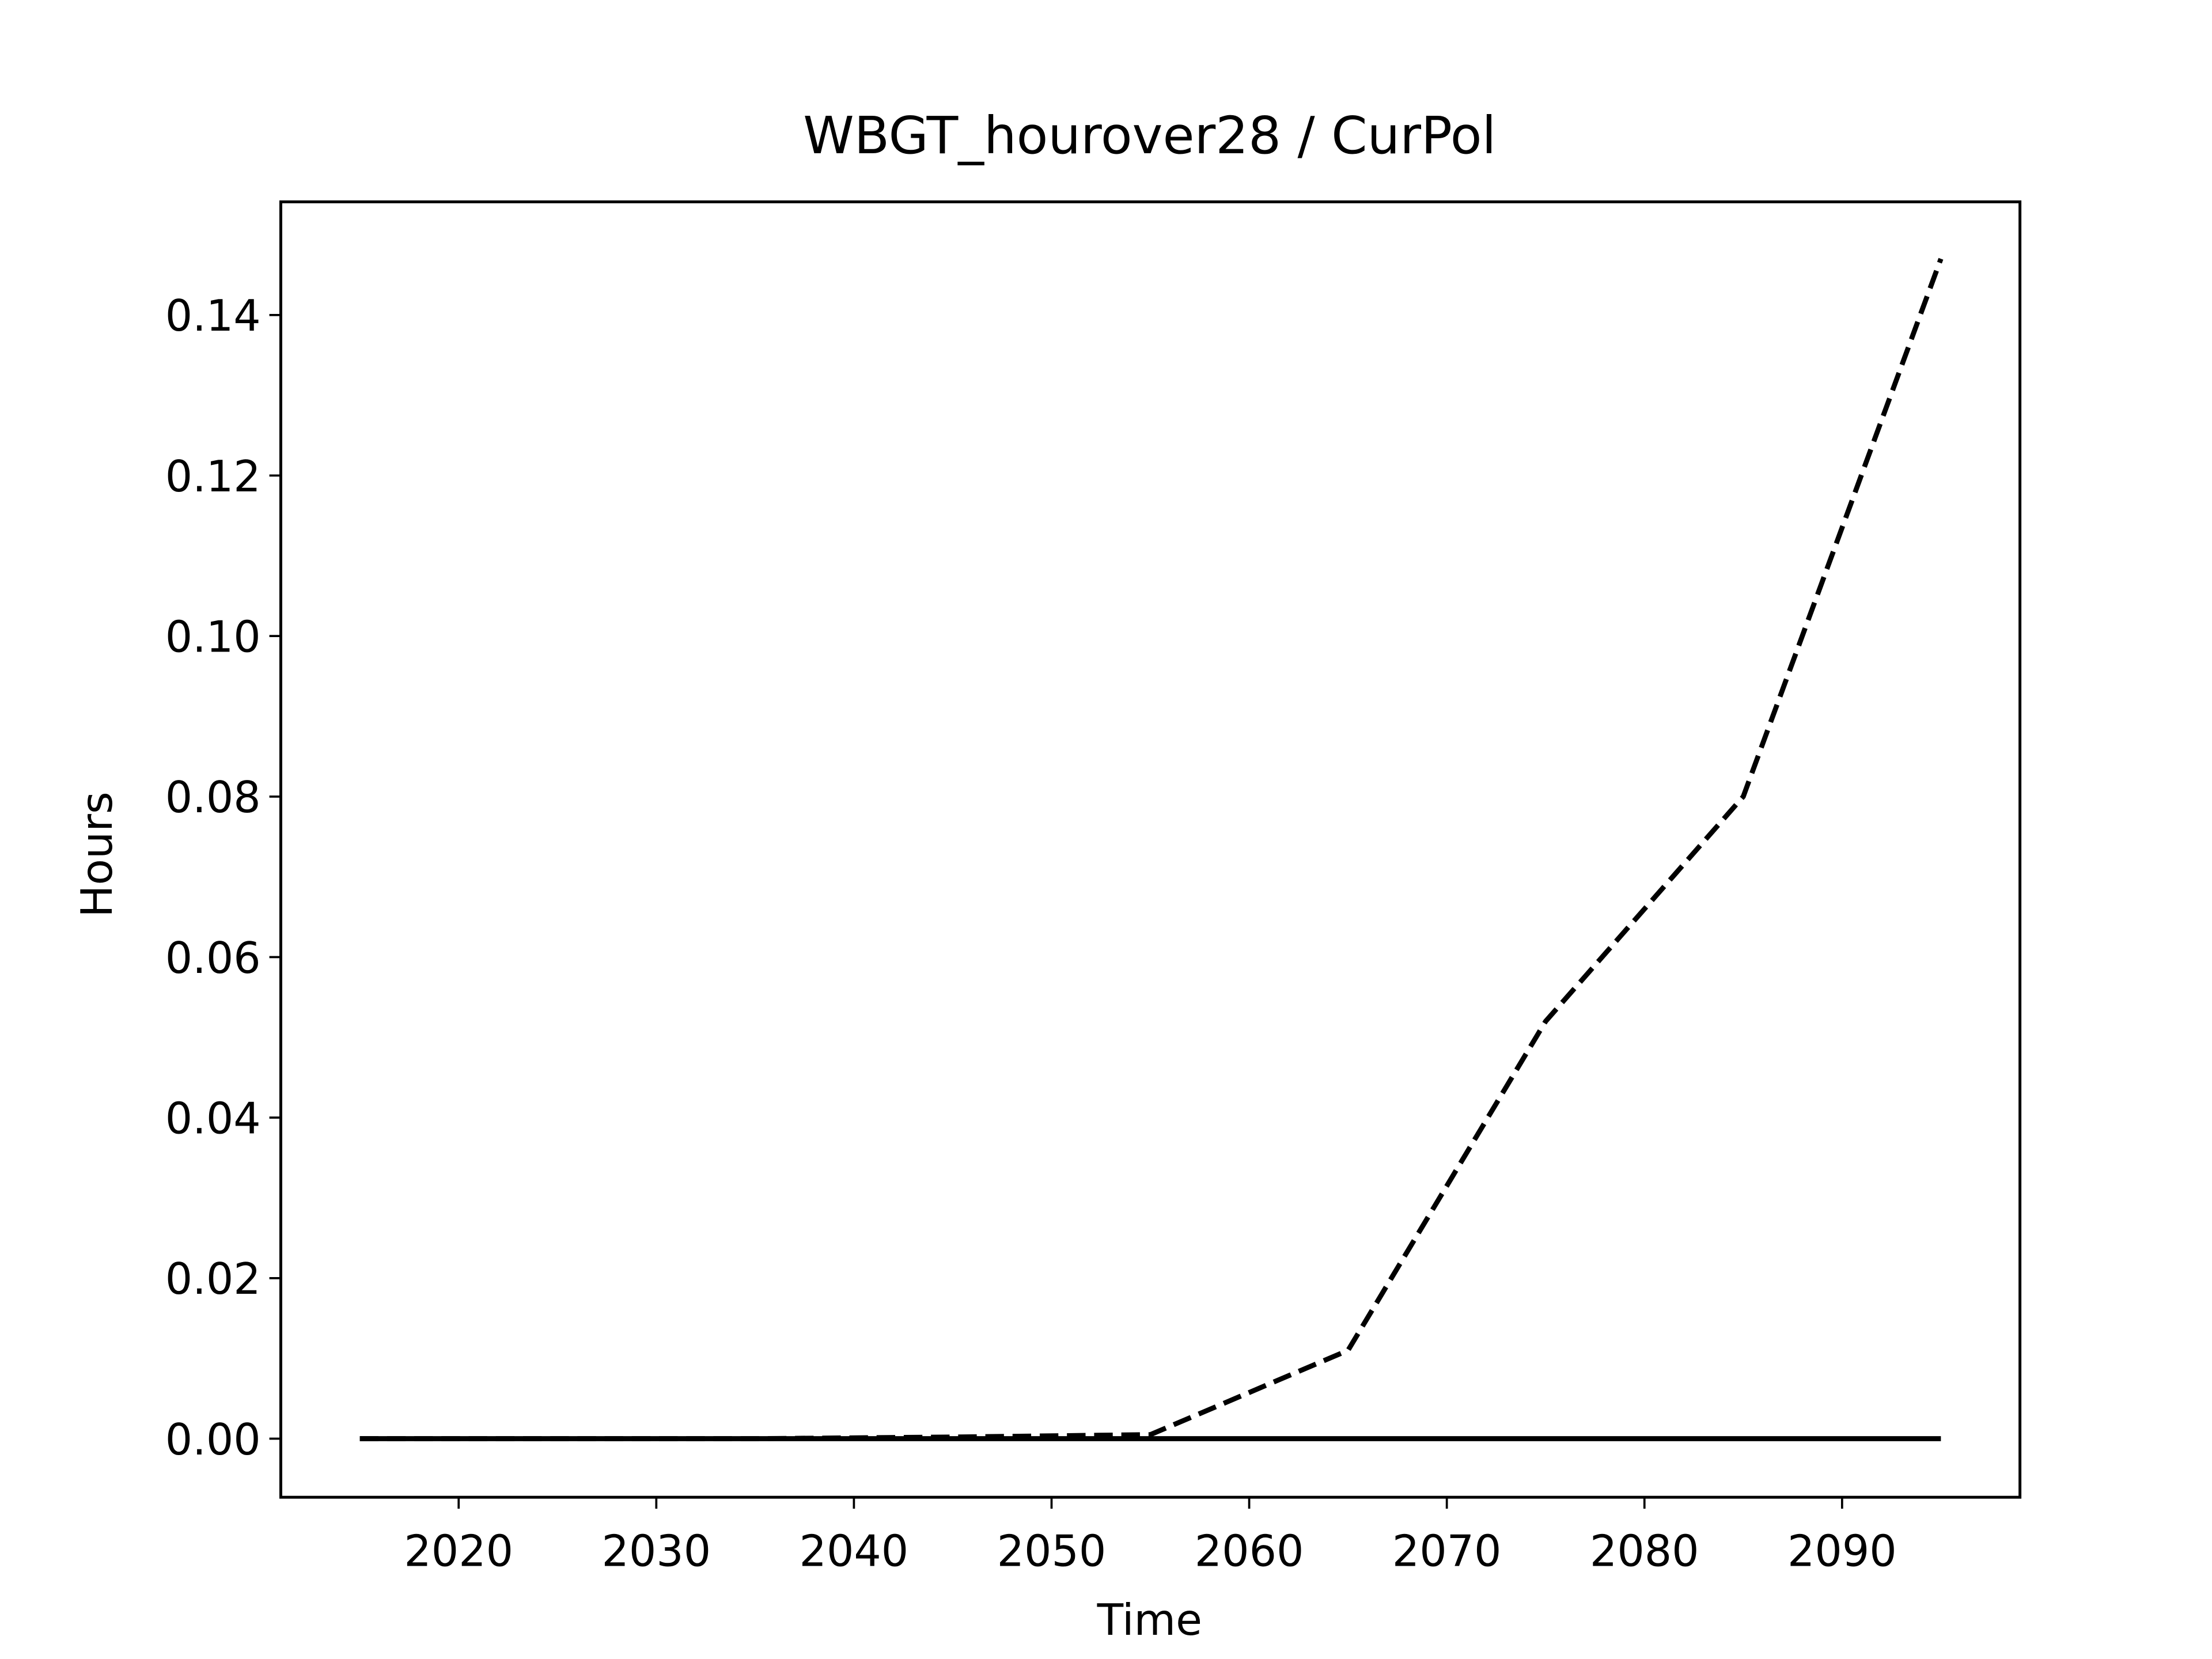 The height and width of the screenshot is (1659, 2212). Describe the element at coordinates (213, 797) in the screenshot. I see `y-tick-label: 0.08` at that location.